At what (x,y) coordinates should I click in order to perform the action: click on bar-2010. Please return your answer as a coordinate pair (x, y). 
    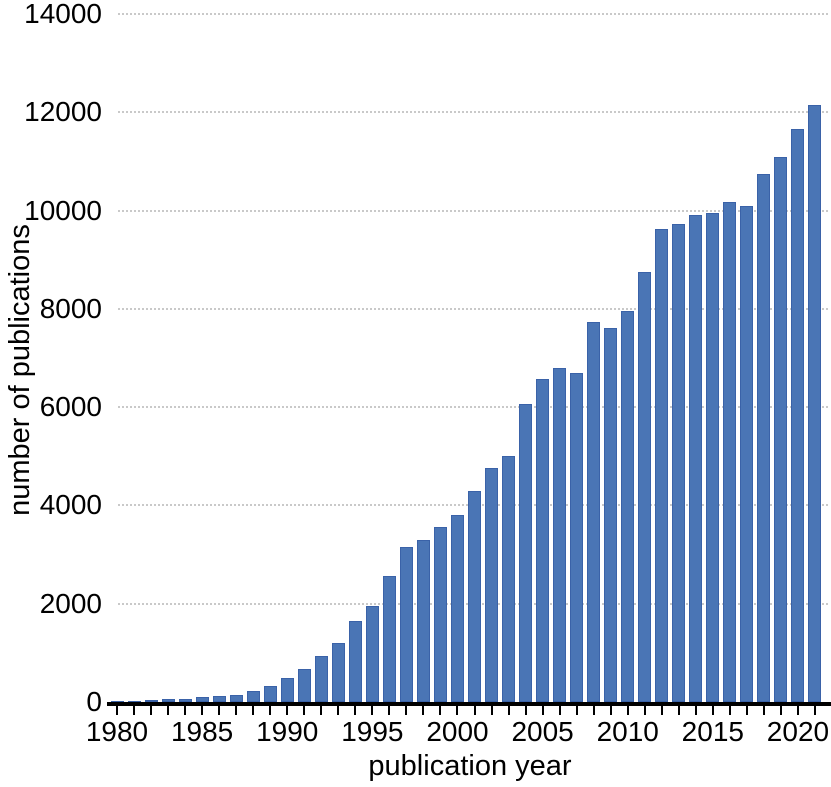
    Looking at the image, I should click on (628, 506).